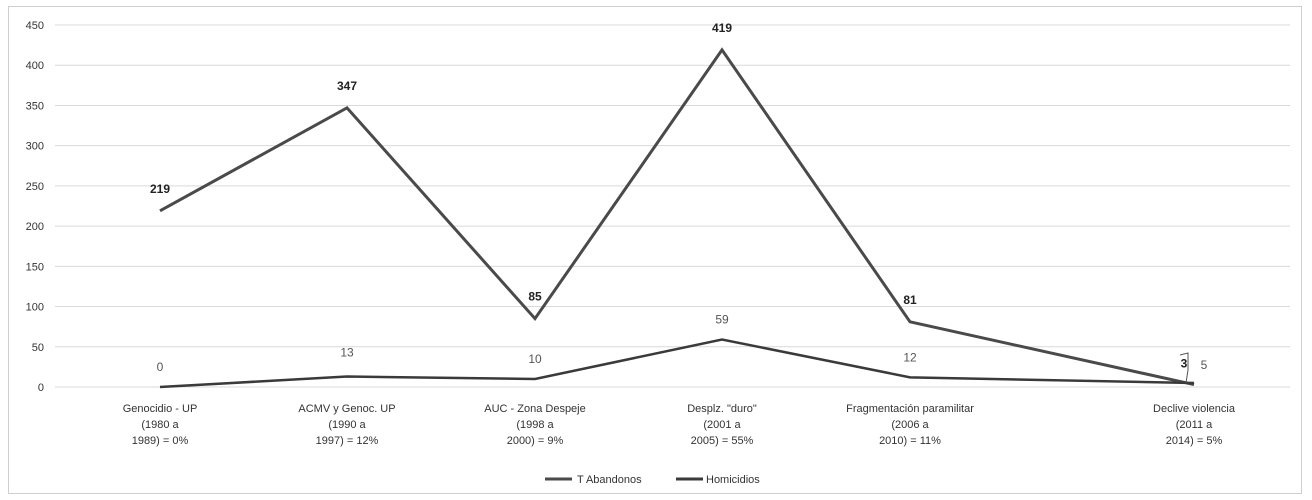 This screenshot has height=500, width=1312. What do you see at coordinates (677, 363) in the screenshot?
I see `series-line-homicidios` at bounding box center [677, 363].